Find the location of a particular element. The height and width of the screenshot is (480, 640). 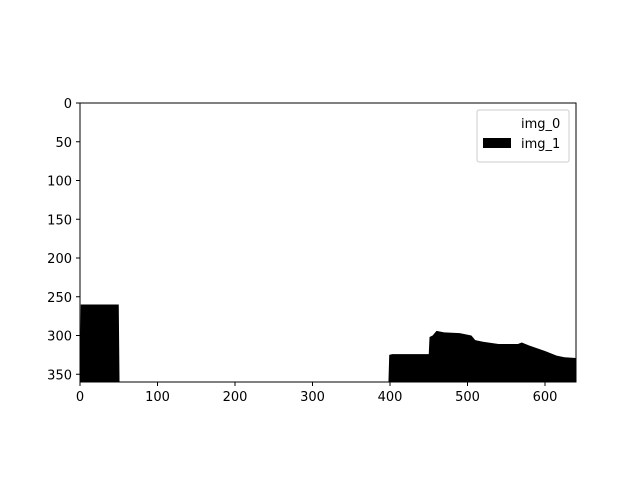

x-tick-label: 100 is located at coordinates (157, 397).